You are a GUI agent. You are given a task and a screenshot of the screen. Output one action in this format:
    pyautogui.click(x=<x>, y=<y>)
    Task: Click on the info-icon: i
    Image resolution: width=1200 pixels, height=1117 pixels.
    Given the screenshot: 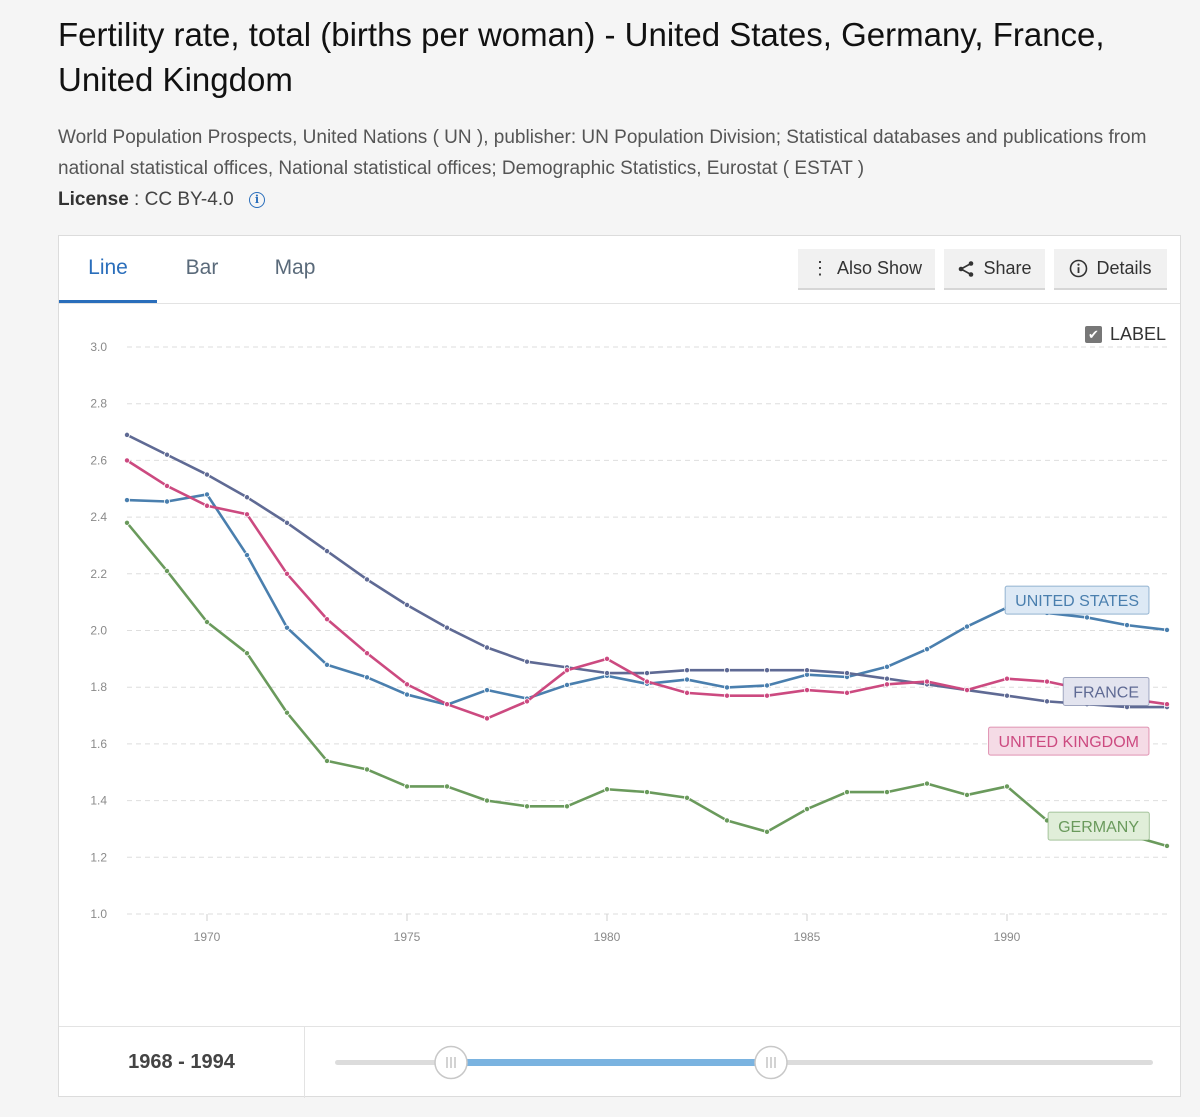 What is the action you would take?
    pyautogui.click(x=256, y=200)
    